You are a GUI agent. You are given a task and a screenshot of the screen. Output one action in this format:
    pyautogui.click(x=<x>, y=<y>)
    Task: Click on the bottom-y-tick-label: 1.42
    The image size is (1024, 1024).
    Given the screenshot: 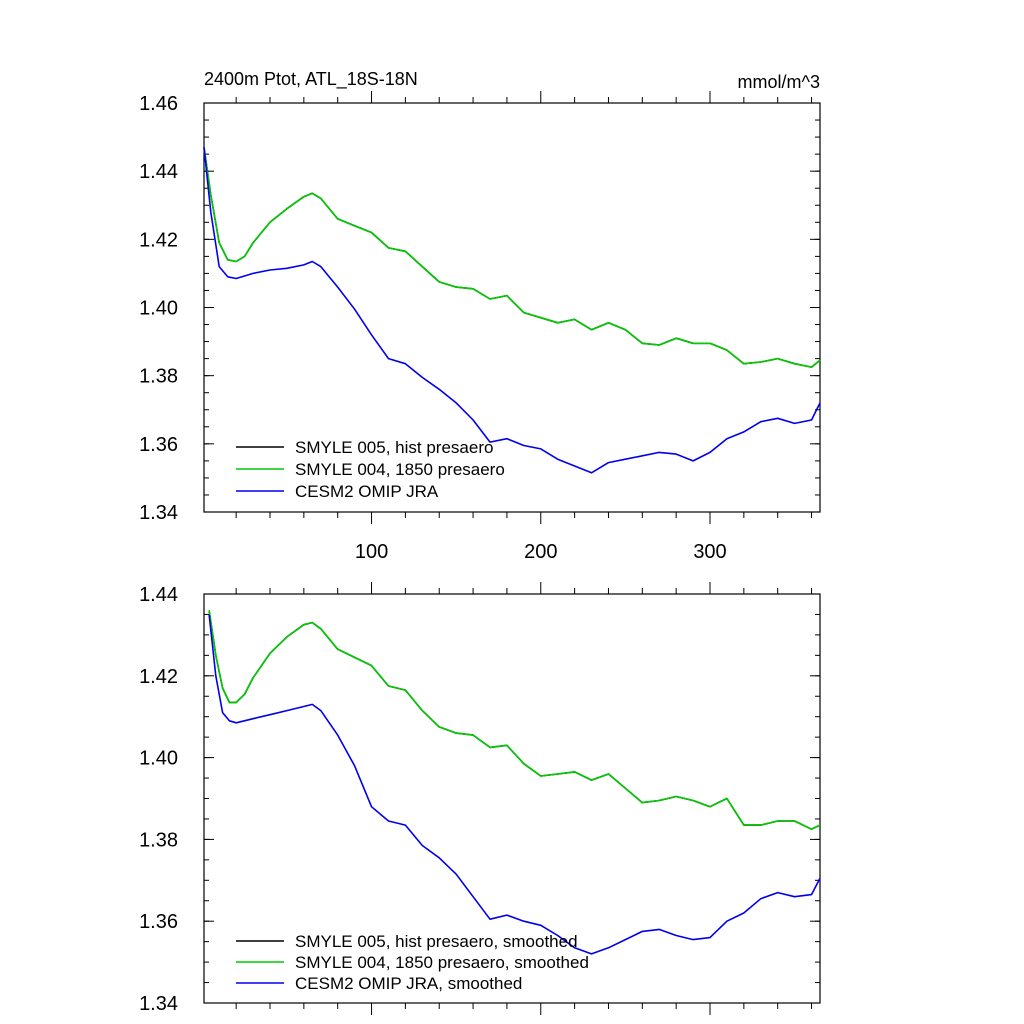 What is the action you would take?
    pyautogui.click(x=158, y=677)
    